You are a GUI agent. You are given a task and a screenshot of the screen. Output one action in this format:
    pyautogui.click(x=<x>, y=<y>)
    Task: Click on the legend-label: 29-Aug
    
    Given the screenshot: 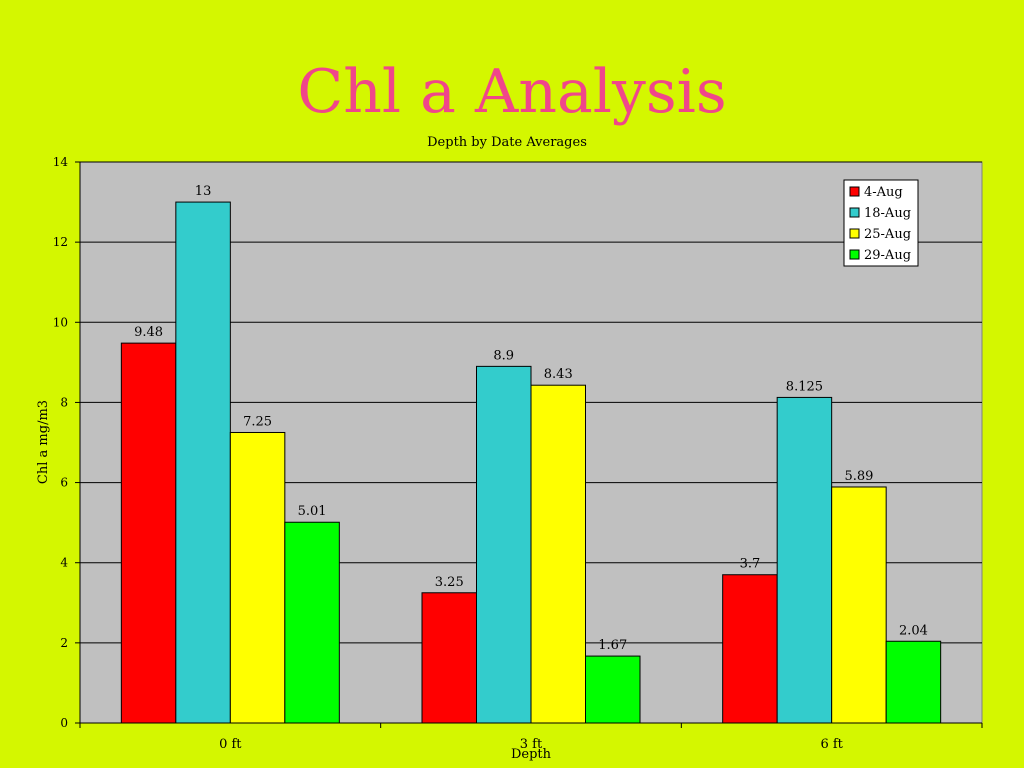 What is the action you would take?
    pyautogui.click(x=887, y=255)
    